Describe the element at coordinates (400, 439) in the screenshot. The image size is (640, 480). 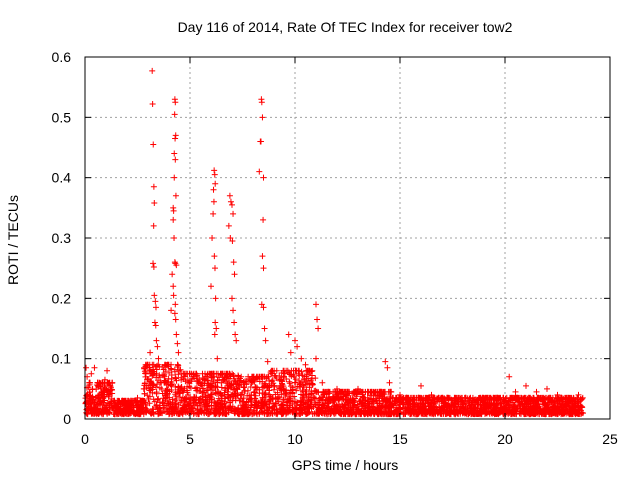
I see `x-tick-label: 15` at that location.